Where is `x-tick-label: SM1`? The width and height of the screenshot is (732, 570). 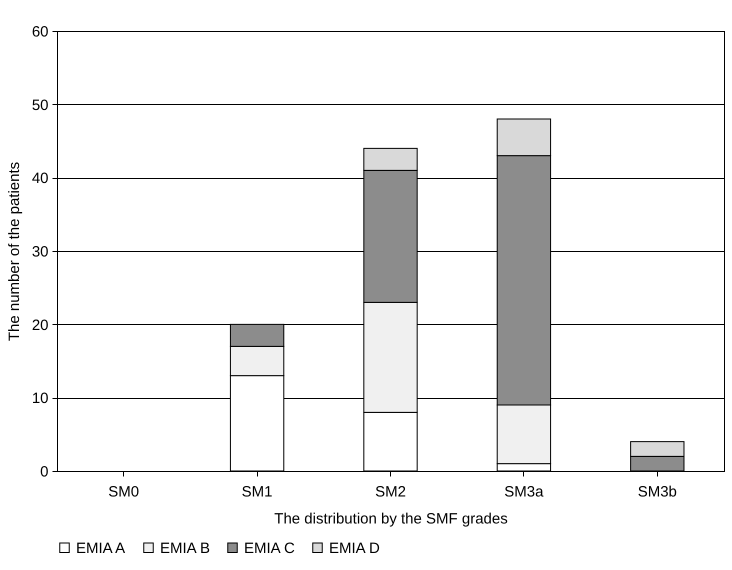
x-tick-label: SM1 is located at coordinates (257, 492).